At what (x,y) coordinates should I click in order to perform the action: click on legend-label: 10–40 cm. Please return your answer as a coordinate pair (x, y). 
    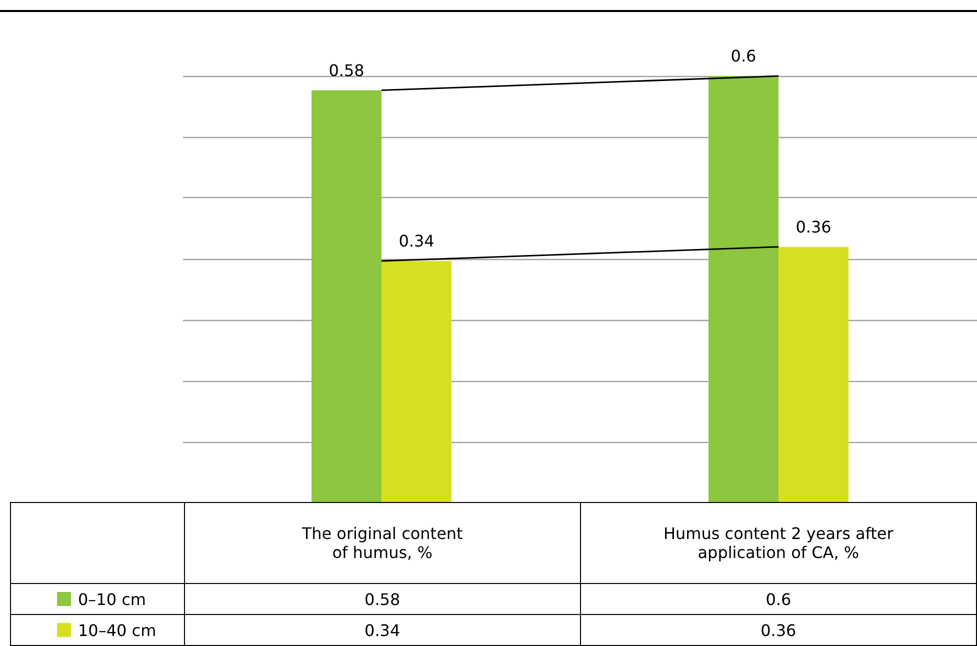
    Looking at the image, I should click on (97, 630).